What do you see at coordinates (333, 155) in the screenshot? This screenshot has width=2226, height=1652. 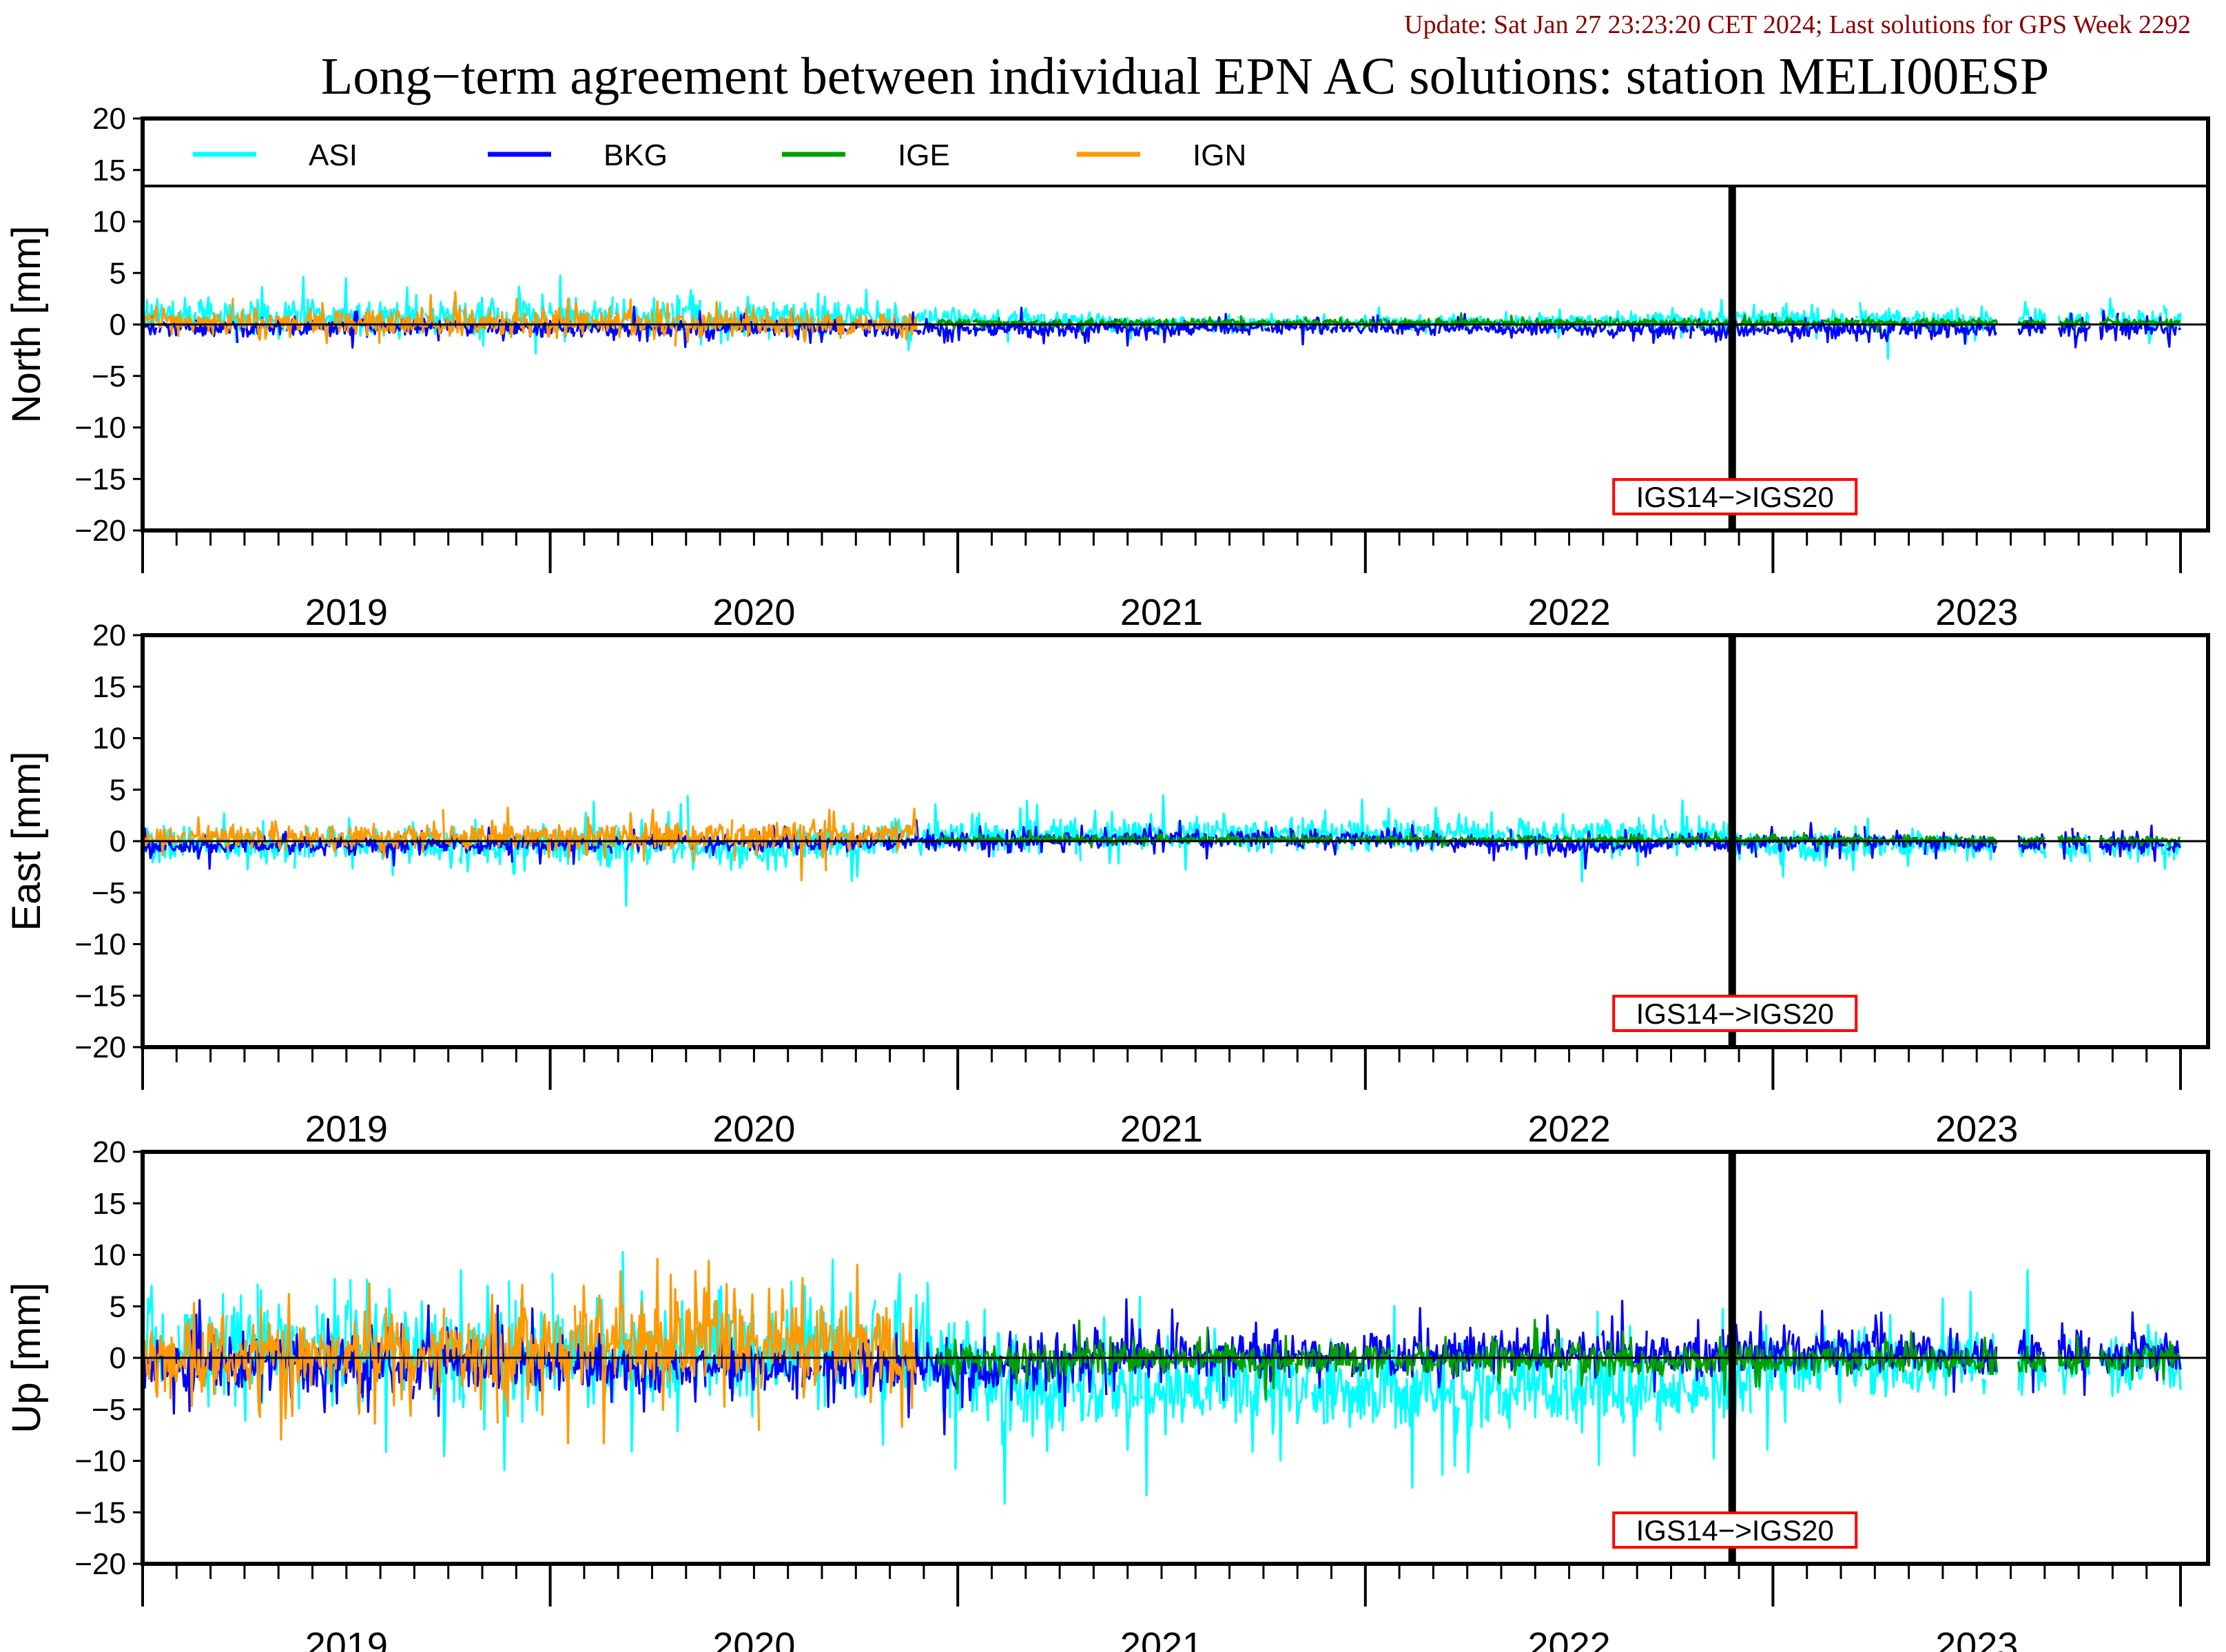 I see `legend-label-asi: ASI` at bounding box center [333, 155].